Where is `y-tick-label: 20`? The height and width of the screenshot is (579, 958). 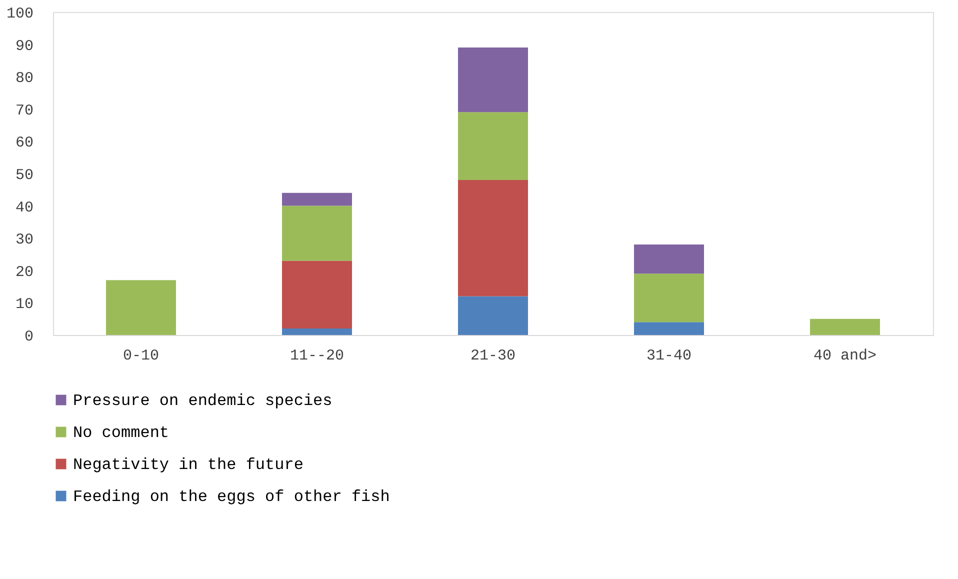
y-tick-label: 20 is located at coordinates (24, 272).